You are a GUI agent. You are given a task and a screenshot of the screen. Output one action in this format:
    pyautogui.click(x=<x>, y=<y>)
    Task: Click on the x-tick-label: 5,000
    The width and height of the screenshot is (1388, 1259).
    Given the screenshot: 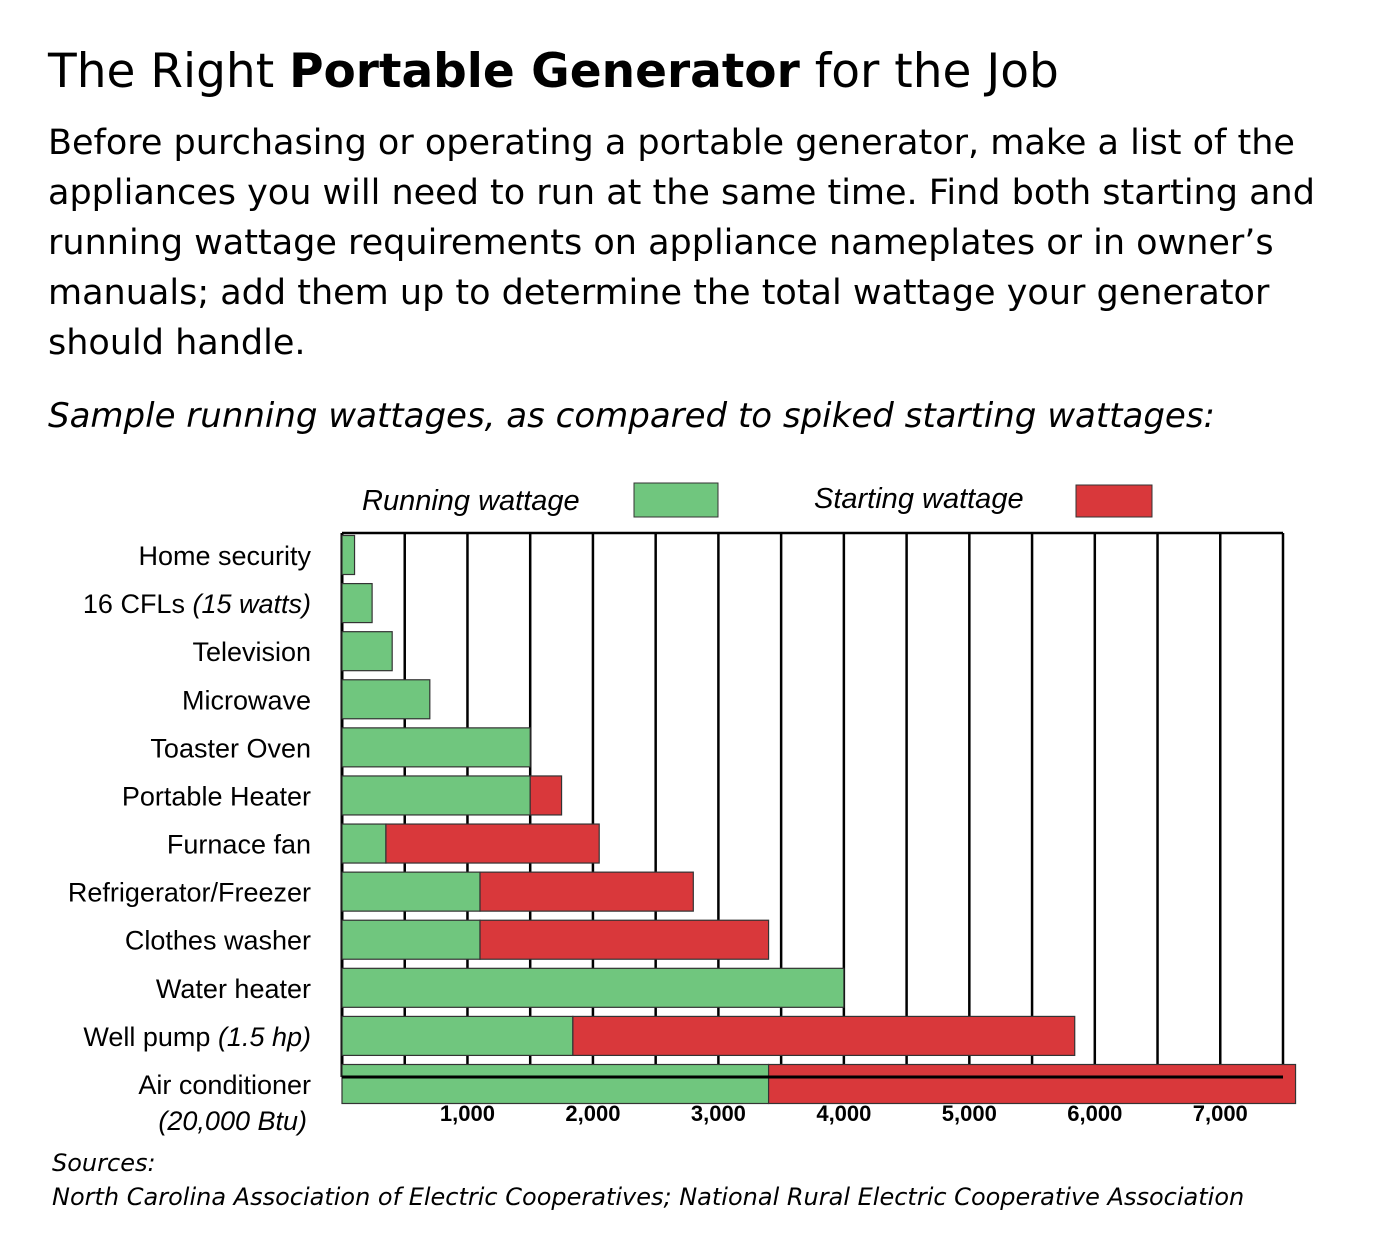 What is the action you would take?
    pyautogui.click(x=969, y=1113)
    